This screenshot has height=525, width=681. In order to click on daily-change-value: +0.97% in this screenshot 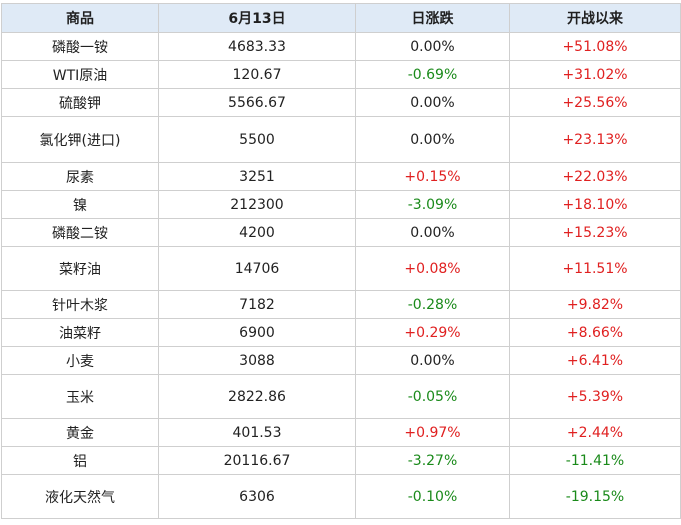, I will do `click(432, 432)`.